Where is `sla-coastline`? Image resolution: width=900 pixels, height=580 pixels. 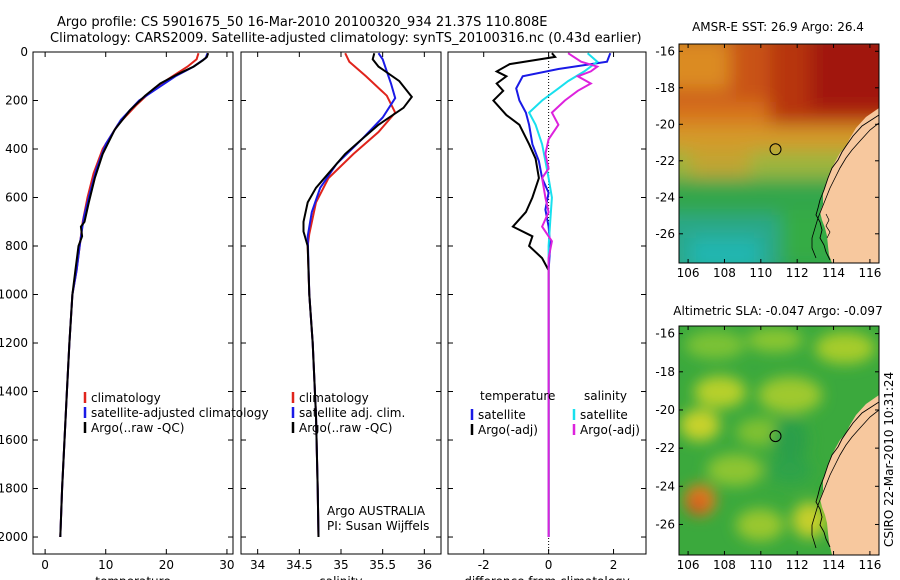
sla-coastline is located at coordinates (847, 474).